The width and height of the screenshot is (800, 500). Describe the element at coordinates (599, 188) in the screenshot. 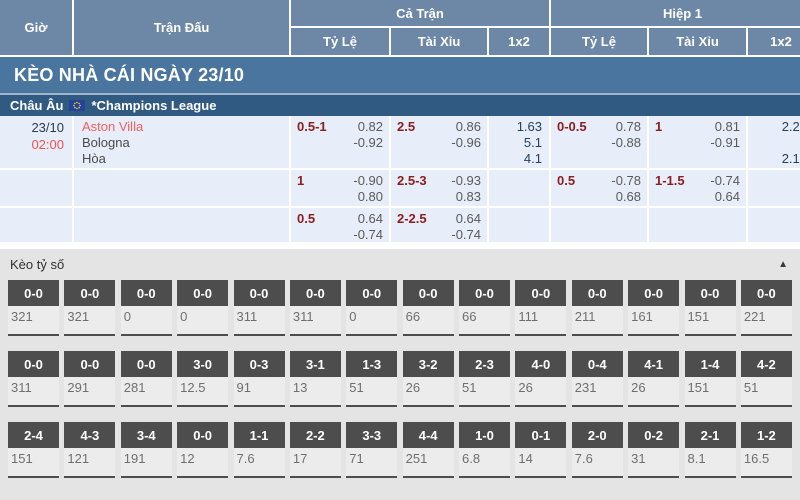

I see `h1-handicap-odds: 0.5 -0.78 0.68` at that location.